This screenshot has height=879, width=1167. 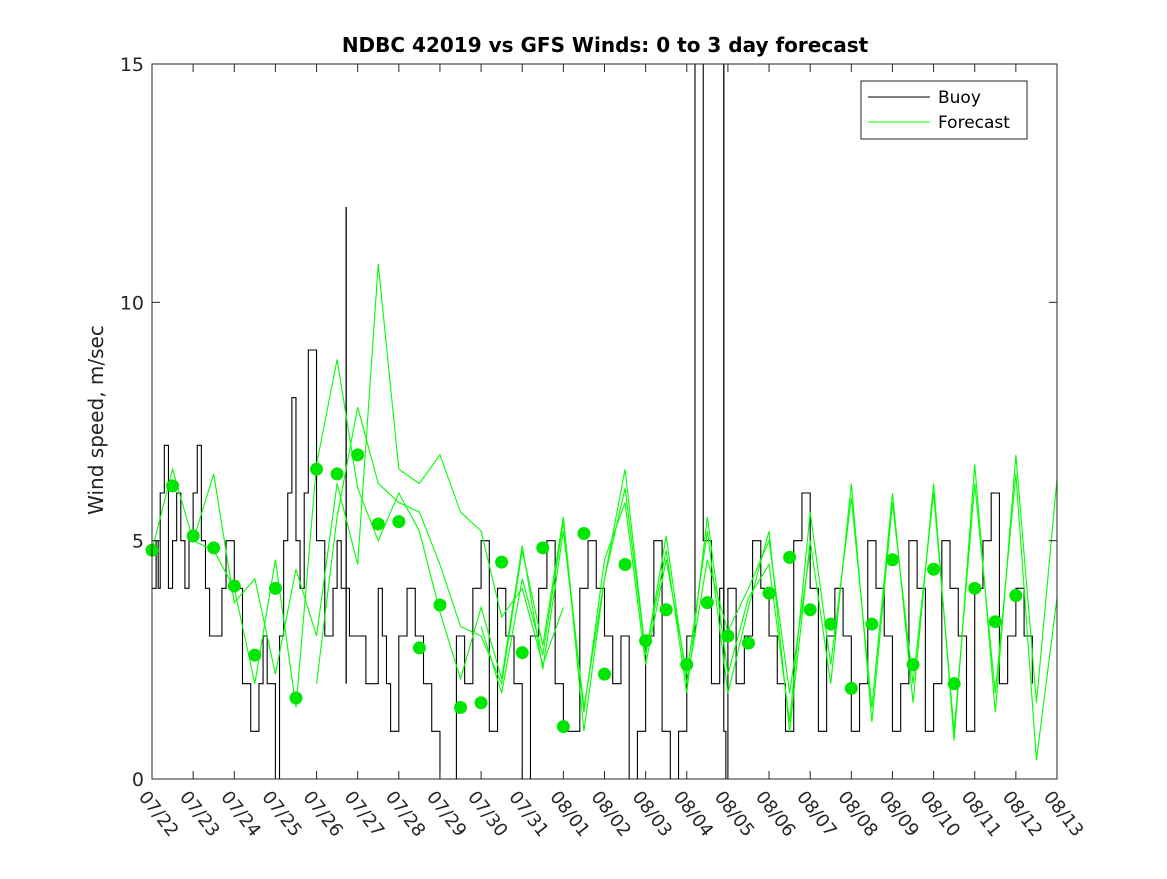 What do you see at coordinates (974, 123) in the screenshot?
I see `legend-forecast-label: Forecast` at bounding box center [974, 123].